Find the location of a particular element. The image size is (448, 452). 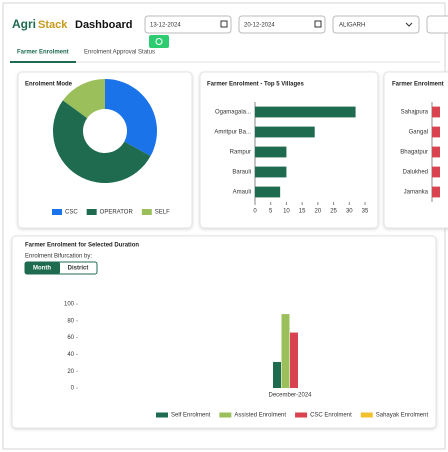

refresh-icon is located at coordinates (159, 41).